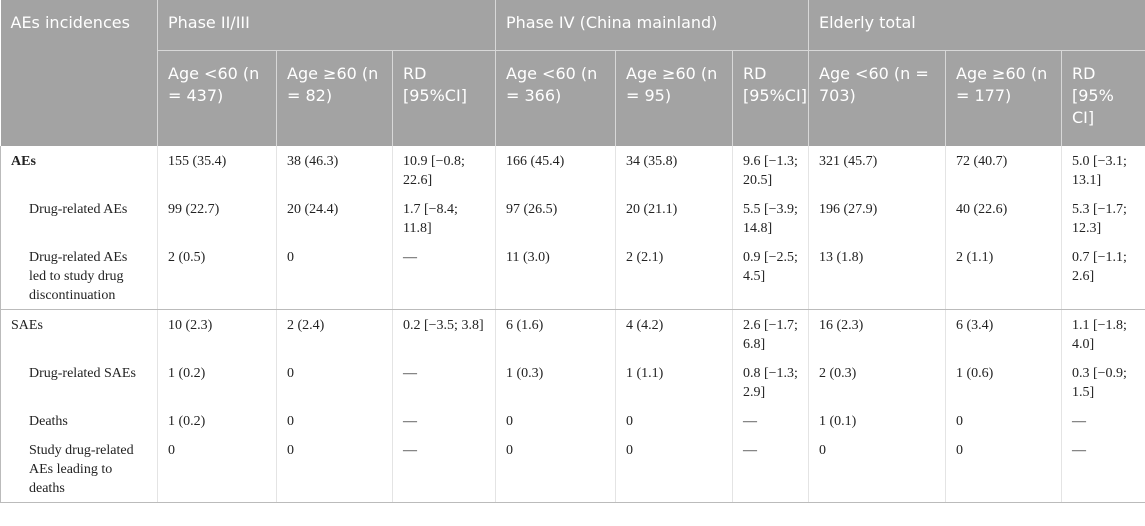 The image size is (1145, 526). What do you see at coordinates (877, 218) in the screenshot?
I see `cell: 196 (27.9)` at bounding box center [877, 218].